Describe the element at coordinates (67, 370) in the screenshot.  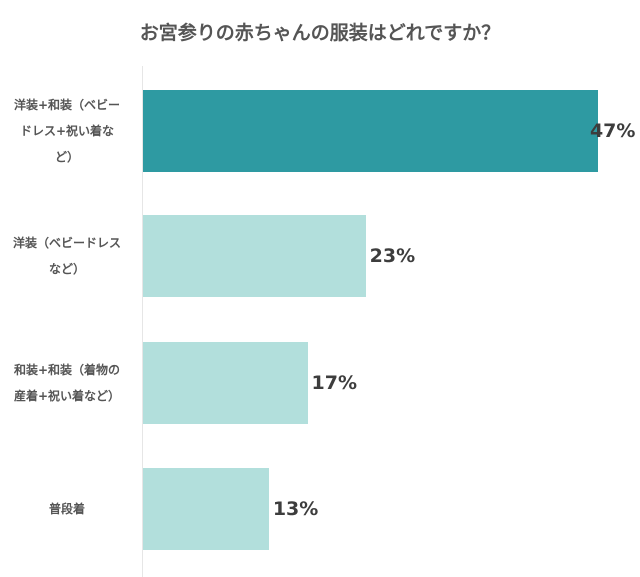
I see `label-line: 和装+和装（着物の` at that location.